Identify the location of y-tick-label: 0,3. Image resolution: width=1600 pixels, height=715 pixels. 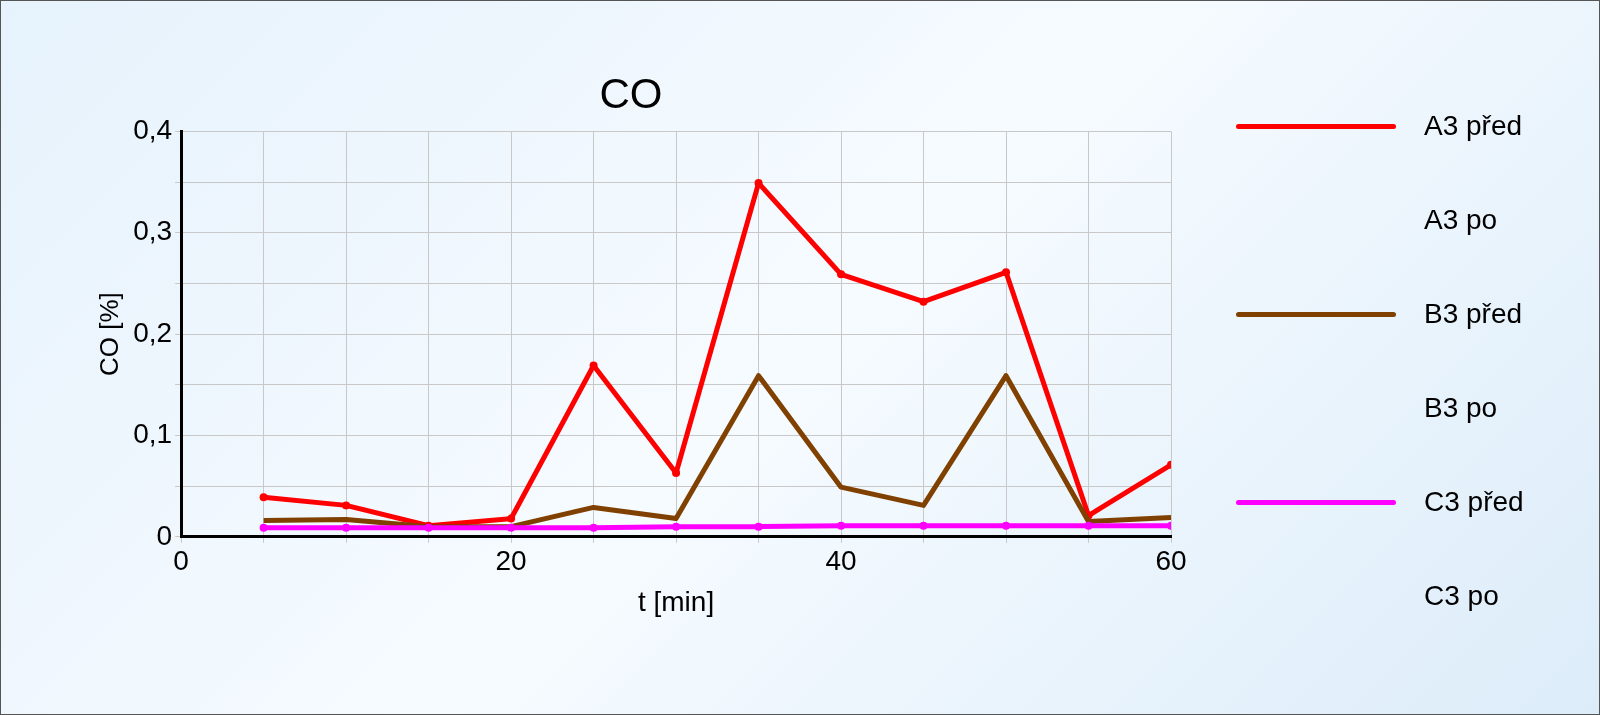
(153, 231).